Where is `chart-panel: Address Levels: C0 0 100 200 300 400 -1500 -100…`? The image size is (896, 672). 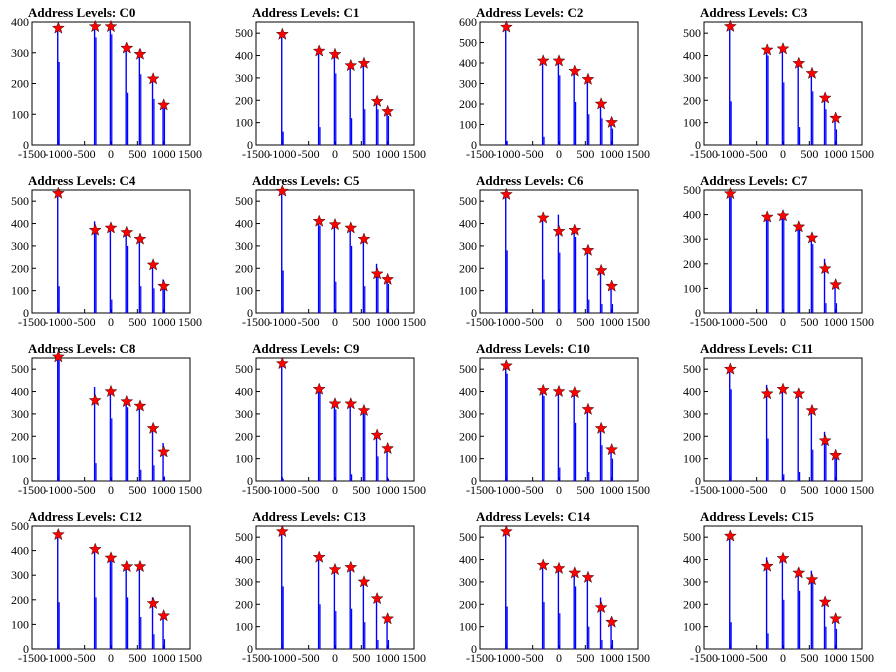 chart-panel: Address Levels: C0 0 100 200 300 400 -1500 -100… is located at coordinates (112, 84).